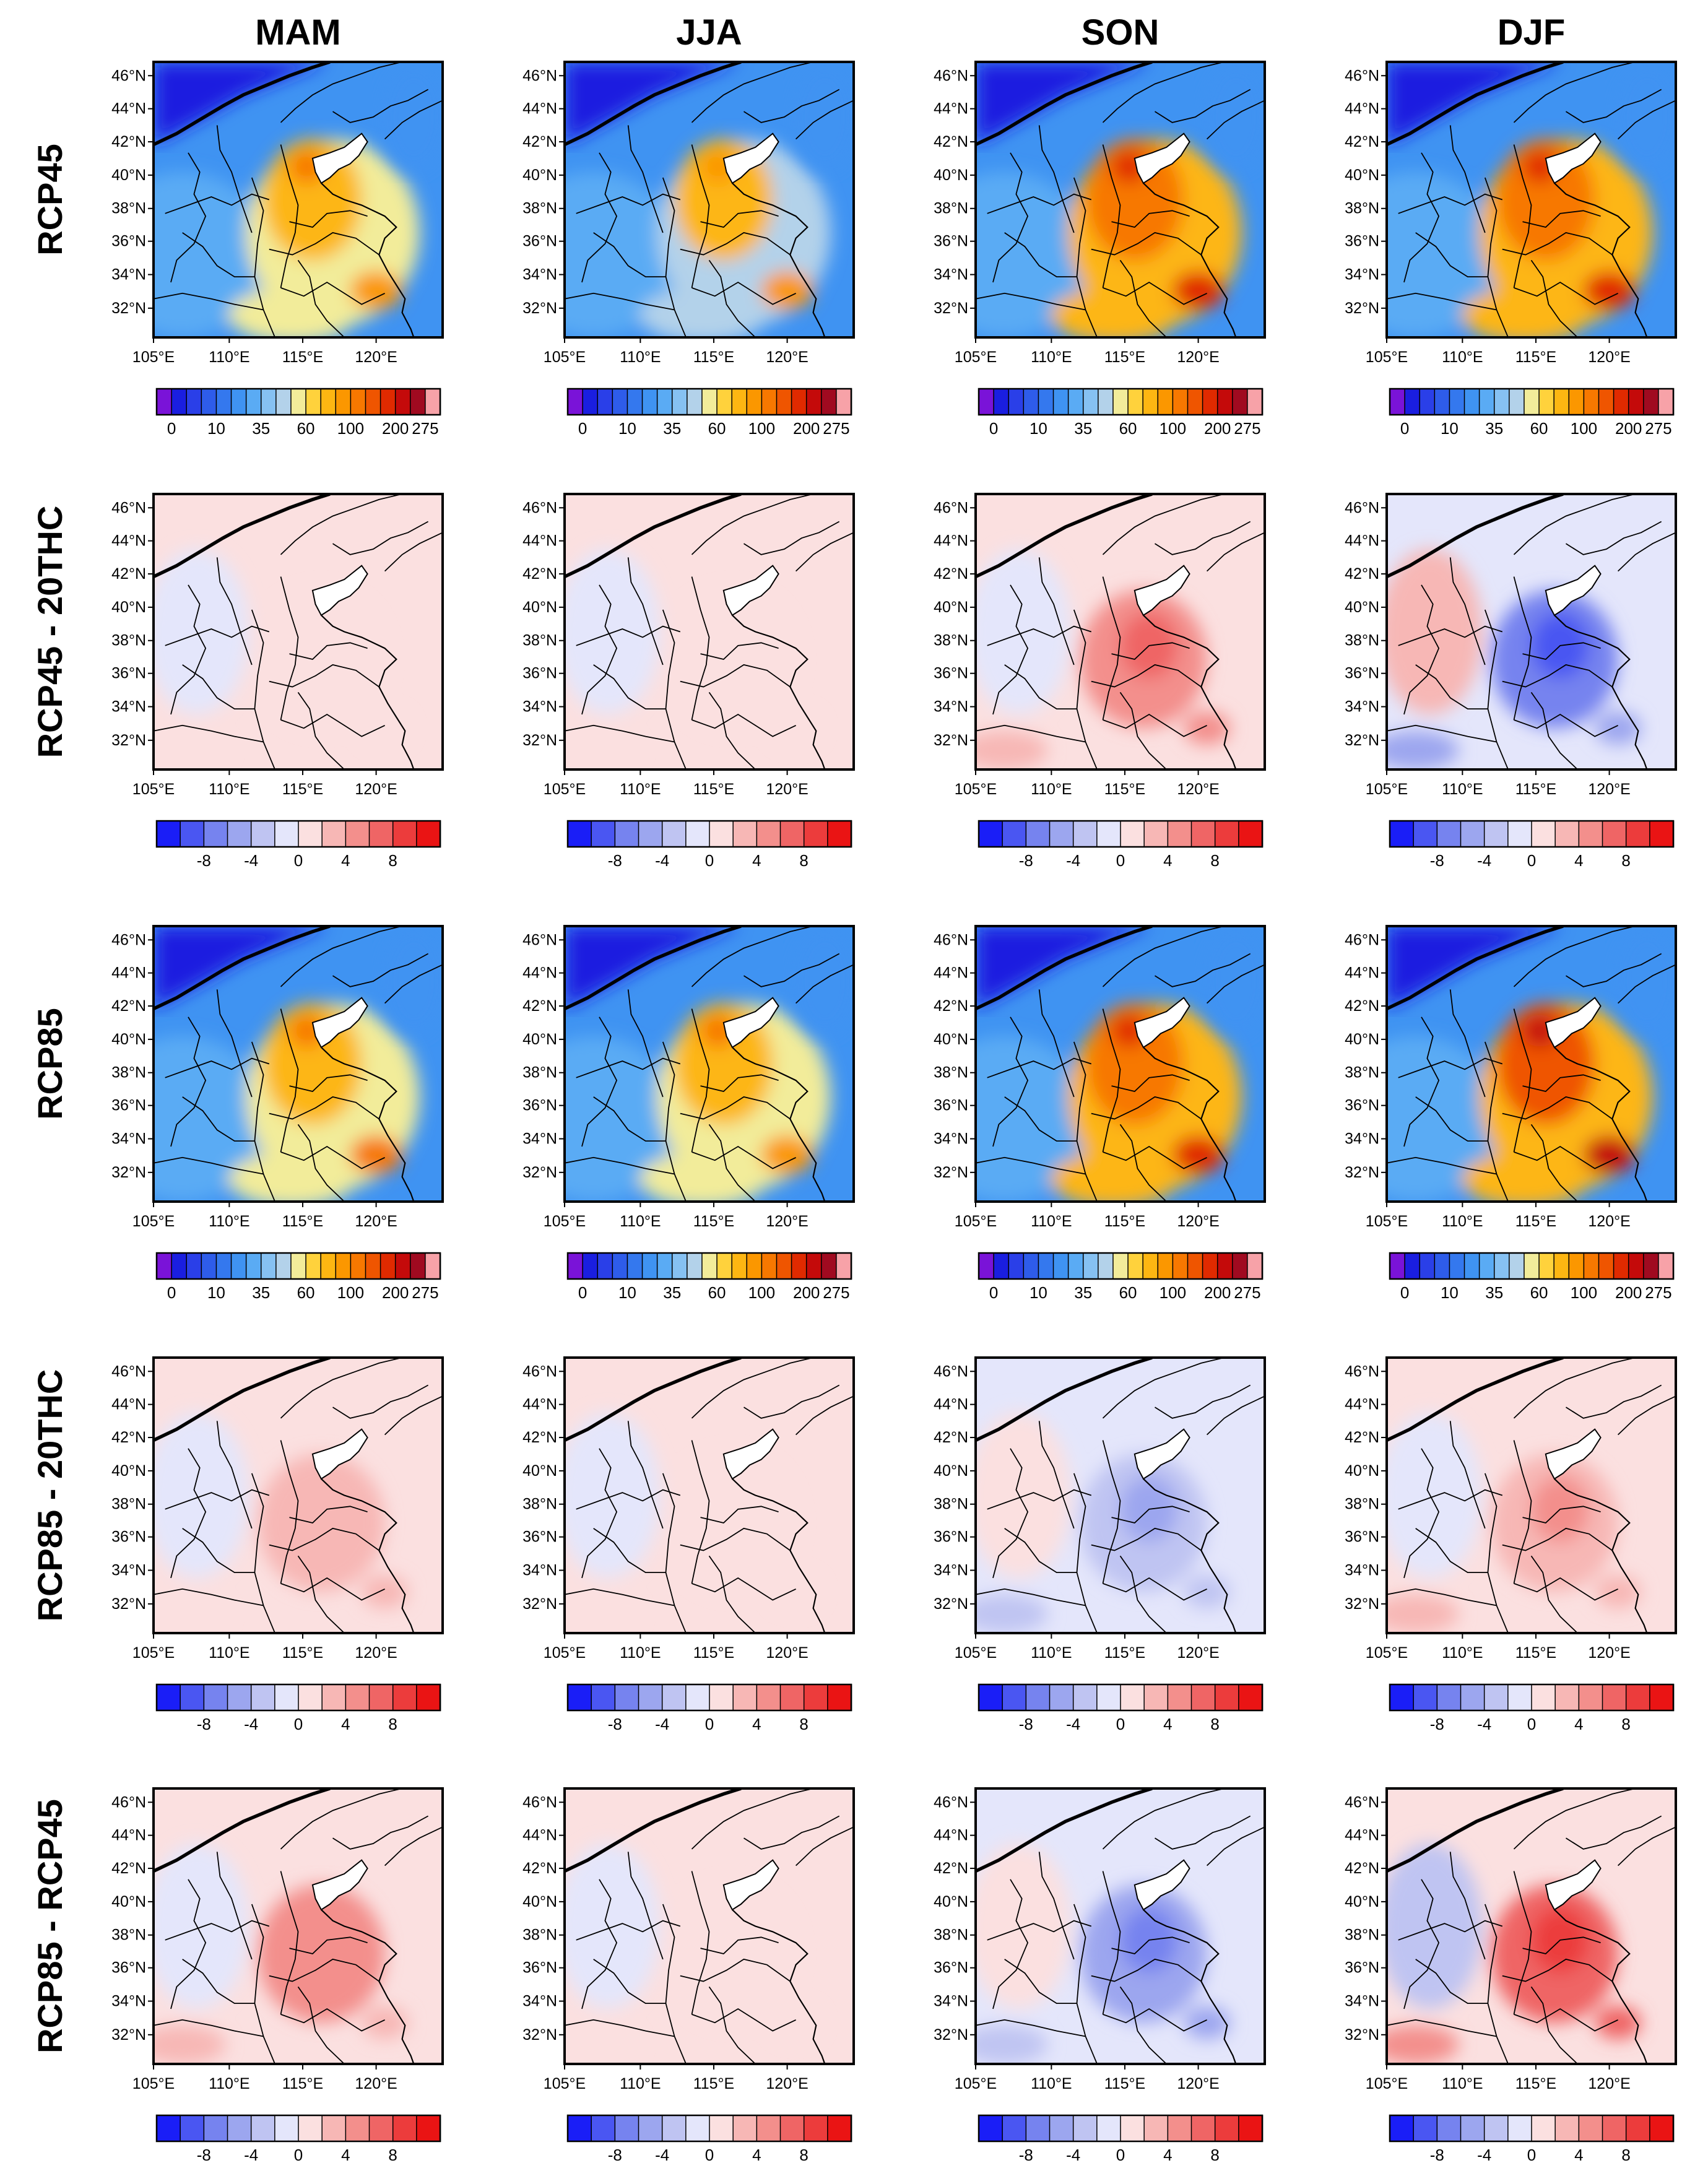 This screenshot has width=1708, height=2176. What do you see at coordinates (1584, 428) in the screenshot?
I see `colorbar-label: 100` at bounding box center [1584, 428].